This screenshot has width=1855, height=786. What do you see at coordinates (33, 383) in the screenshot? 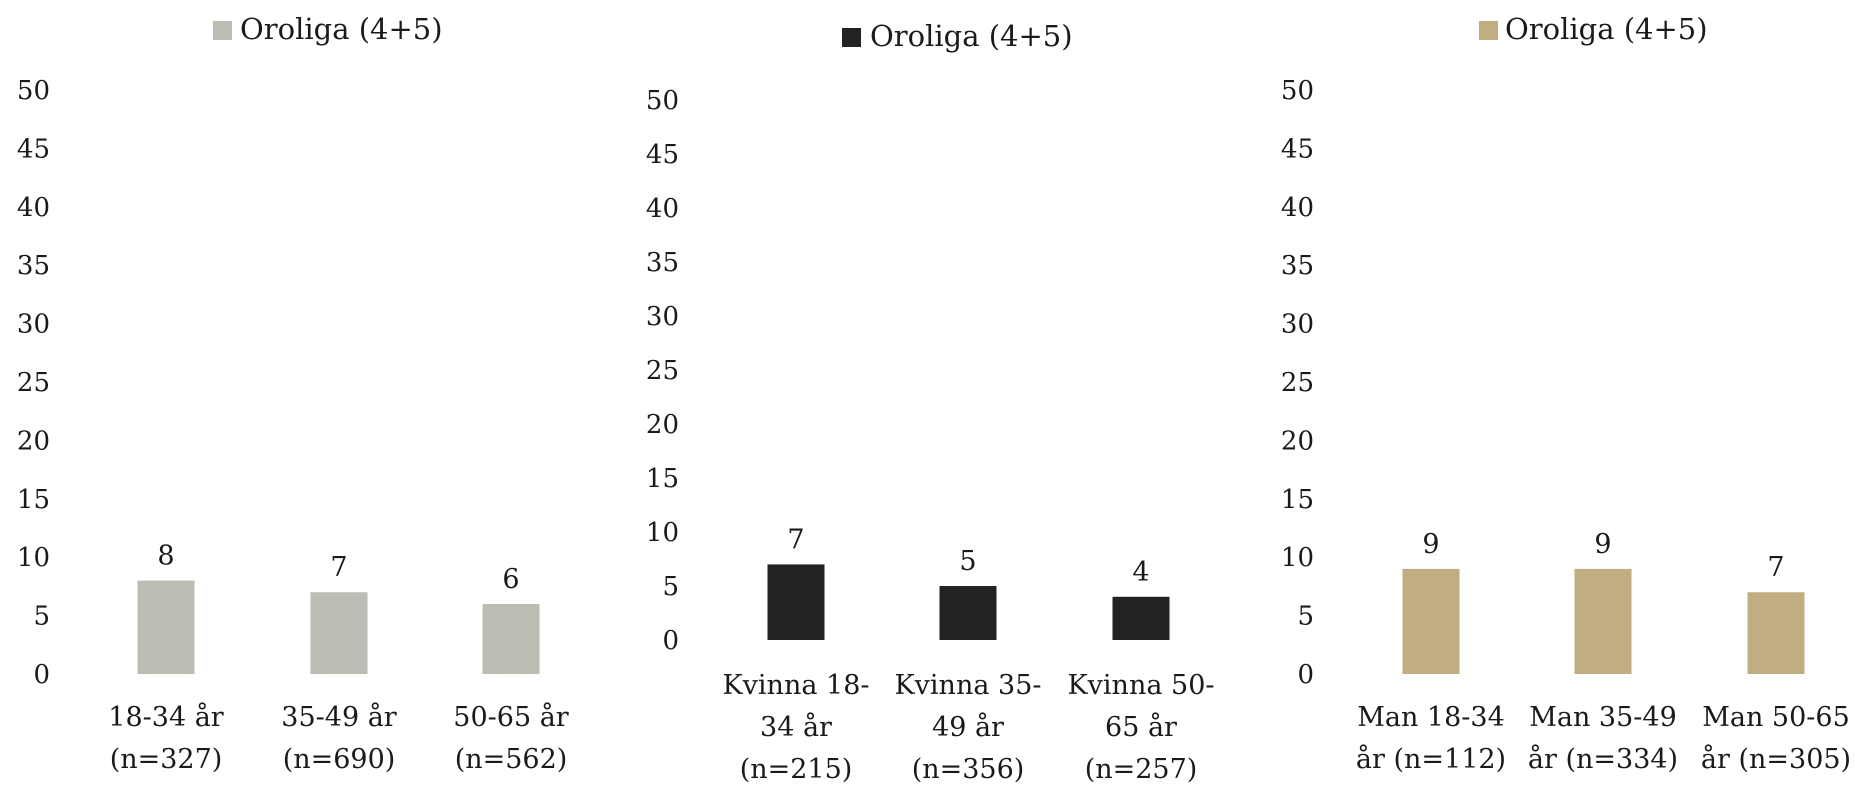
I see `chart1-y-tick-label: 25` at bounding box center [33, 383].